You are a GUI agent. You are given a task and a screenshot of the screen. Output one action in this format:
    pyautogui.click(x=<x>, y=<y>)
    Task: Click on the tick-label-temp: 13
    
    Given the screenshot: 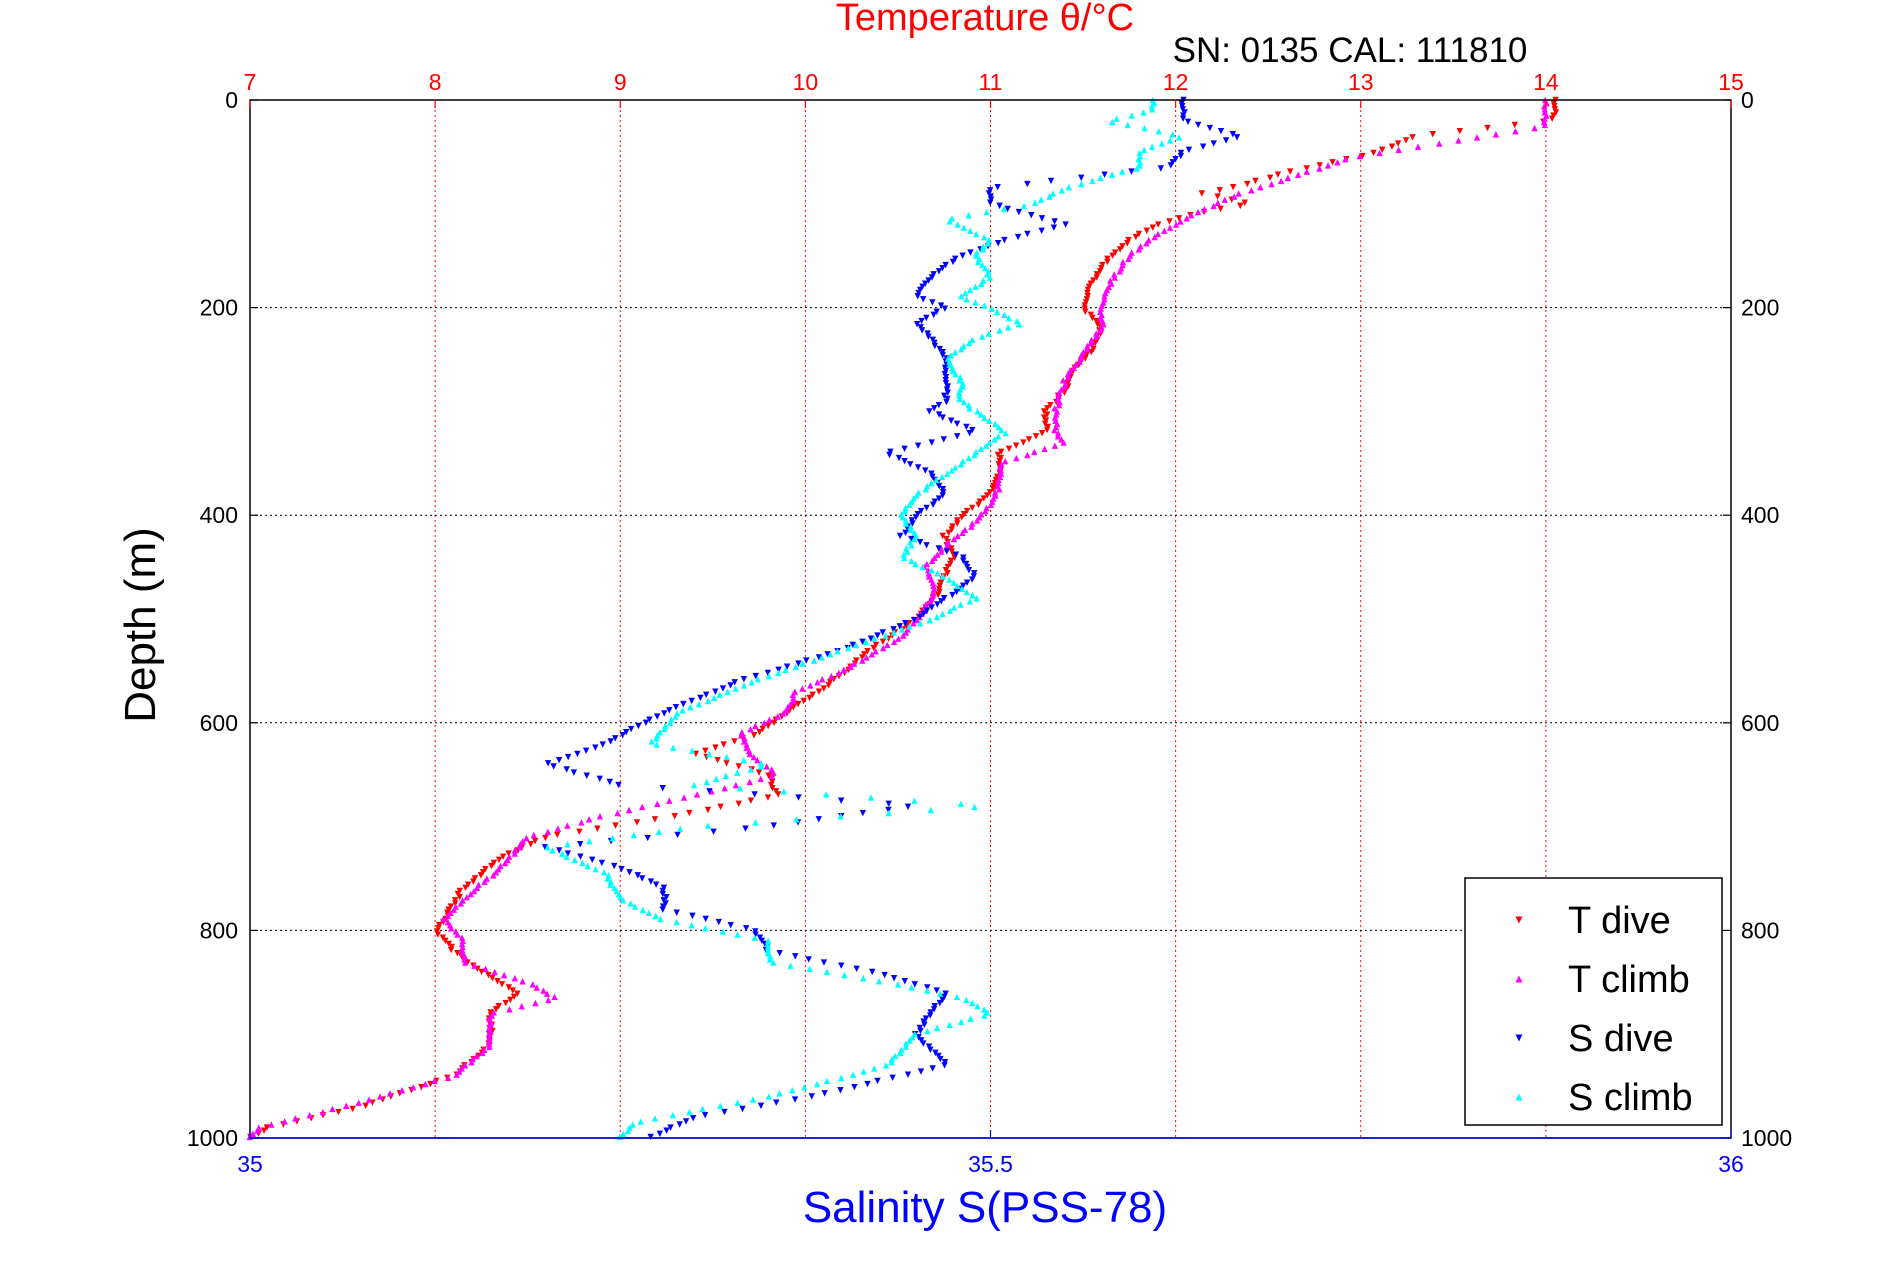 What is the action you would take?
    pyautogui.click(x=1361, y=82)
    